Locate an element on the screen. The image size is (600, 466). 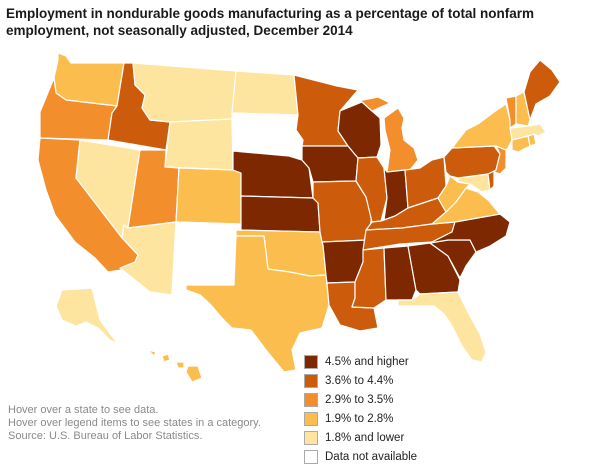
legend-label: Data not available is located at coordinates (371, 456).